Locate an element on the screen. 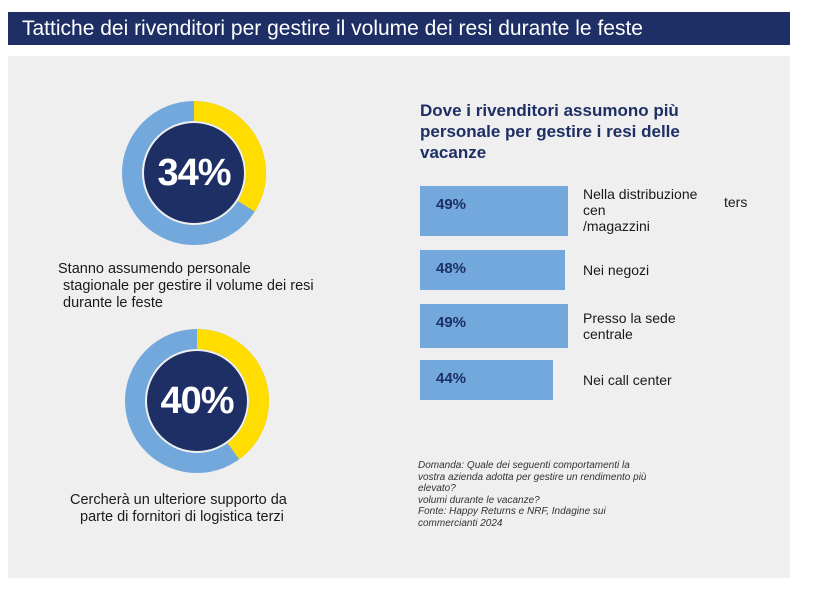  donut-34-arc is located at coordinates (194, 173).